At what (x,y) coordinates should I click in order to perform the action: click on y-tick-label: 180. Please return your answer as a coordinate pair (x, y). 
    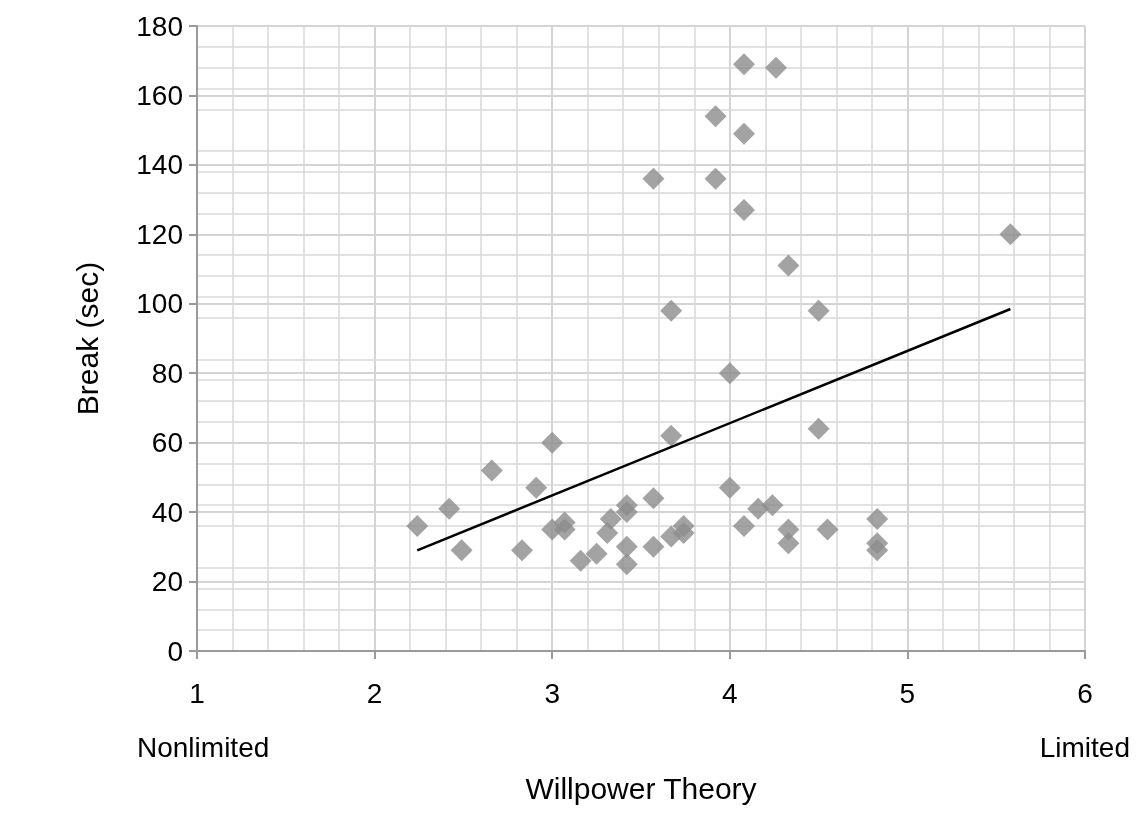
    Looking at the image, I should click on (159, 26).